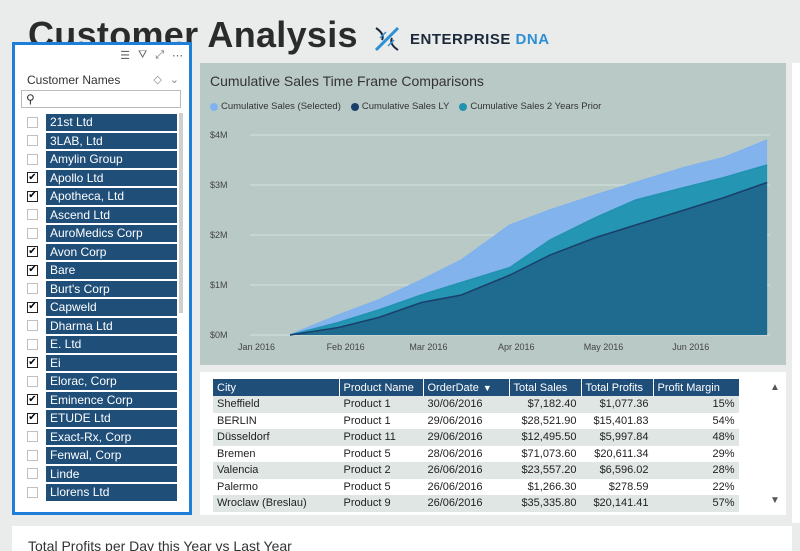 The image size is (800, 551). Describe the element at coordinates (347, 81) in the screenshot. I see `chart-title: Cumulative Sales Time Frame Comparisons` at that location.